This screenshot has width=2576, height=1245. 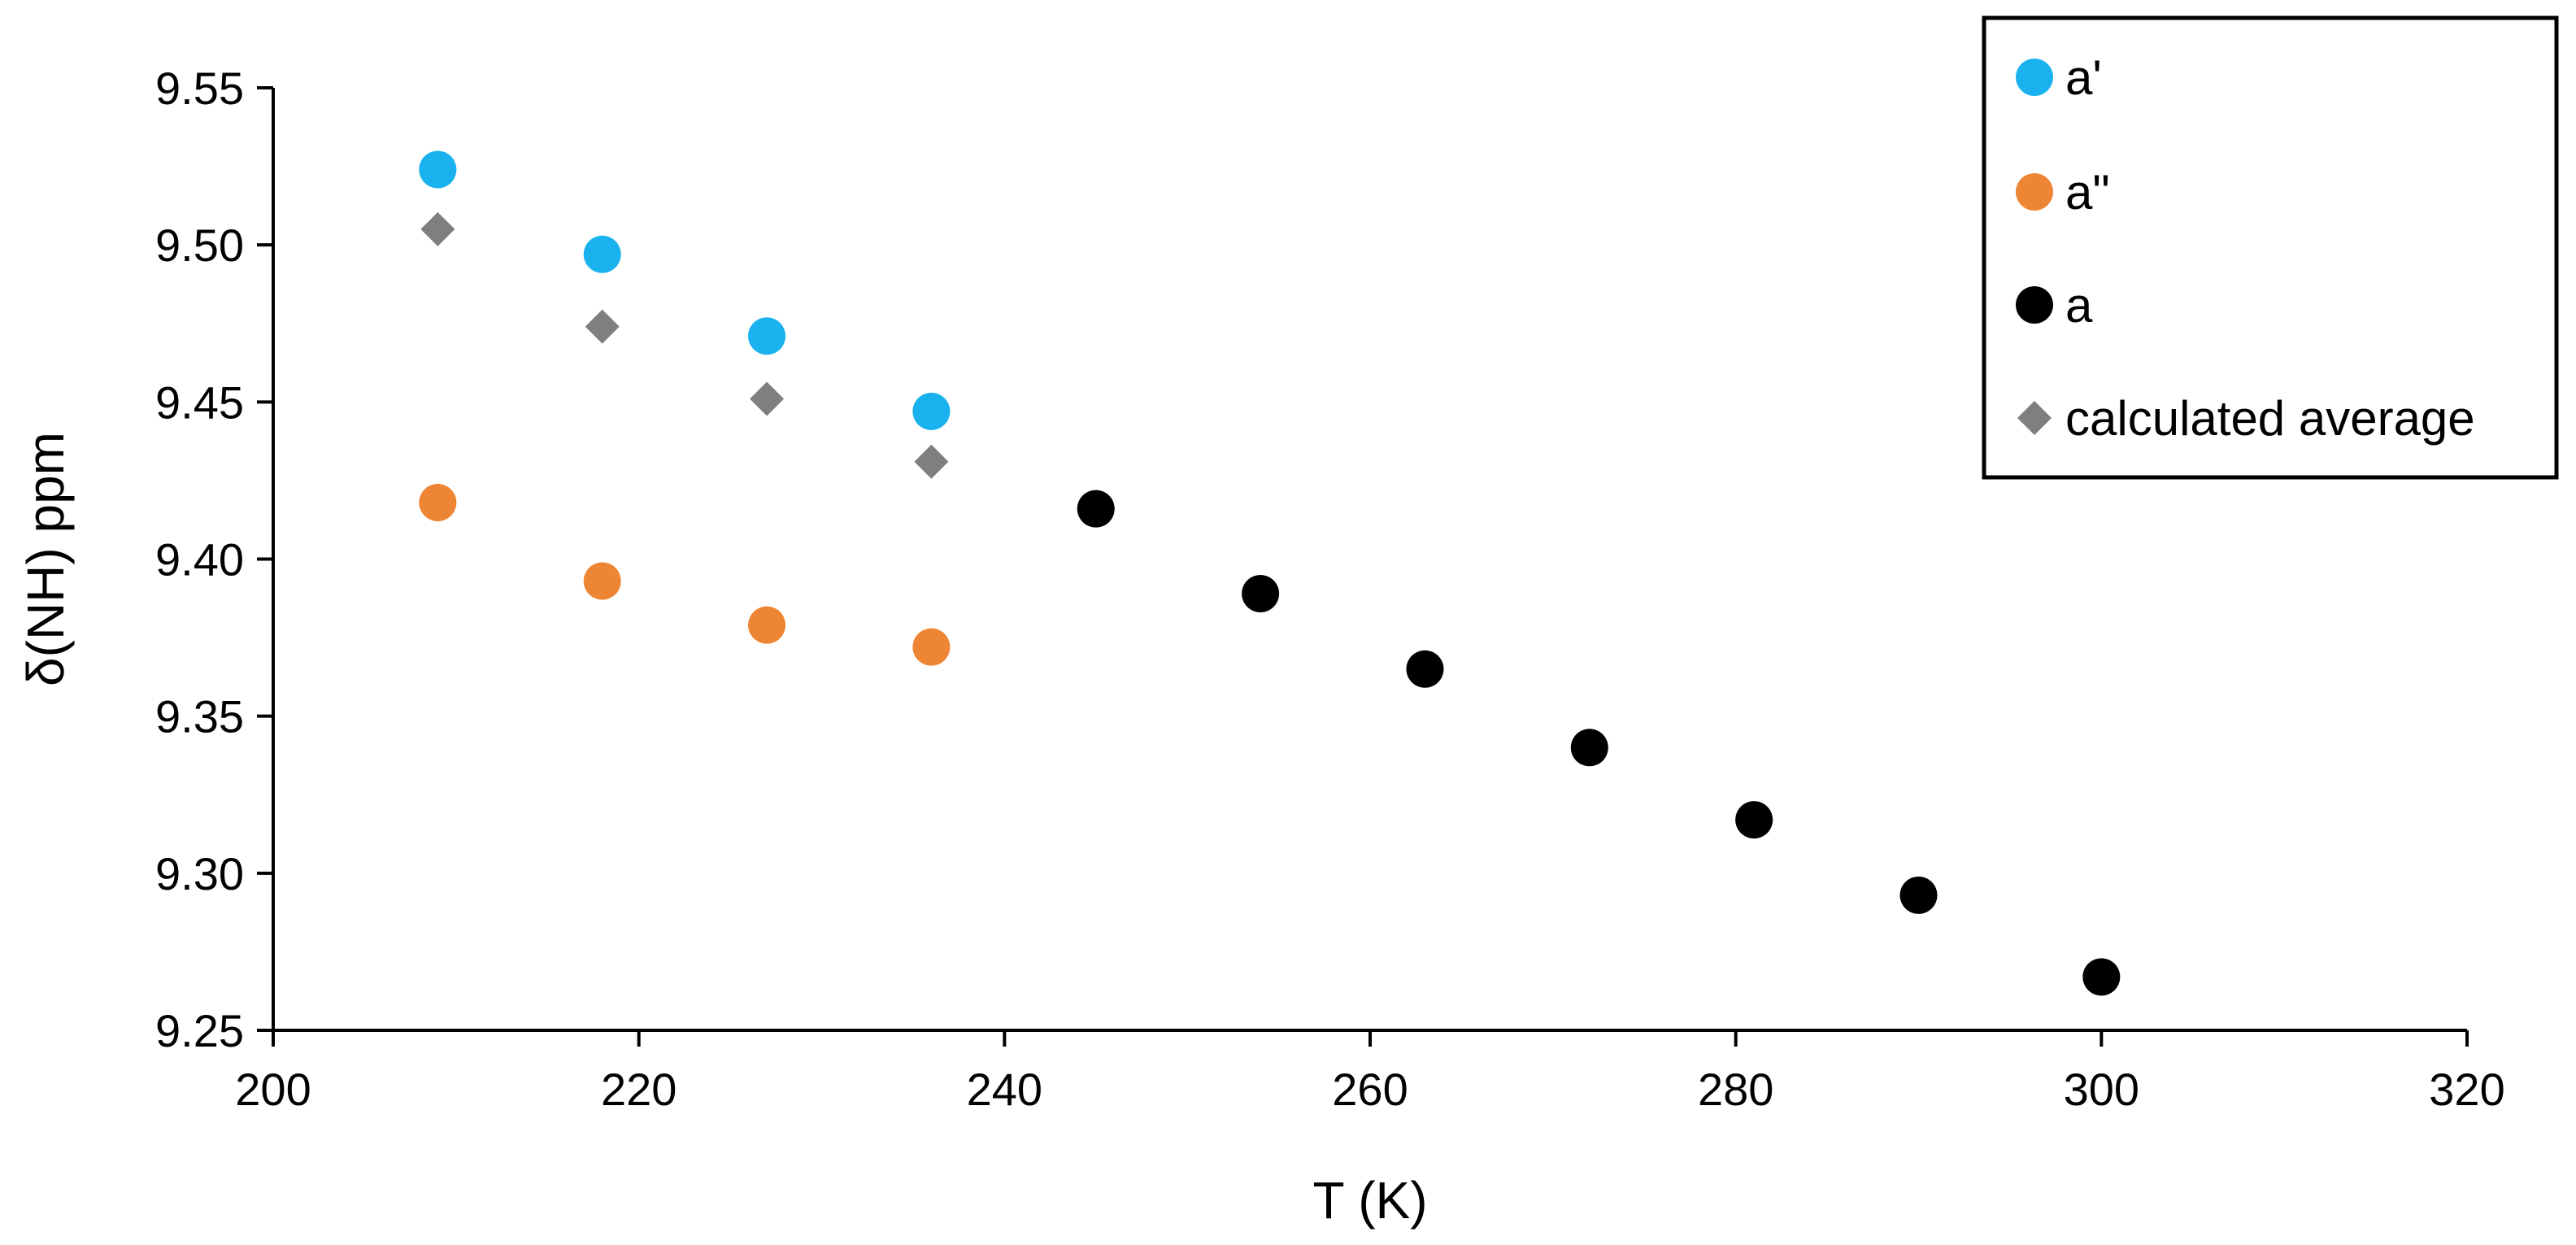 I want to click on y-tick-label: 9.40, so click(x=199, y=559).